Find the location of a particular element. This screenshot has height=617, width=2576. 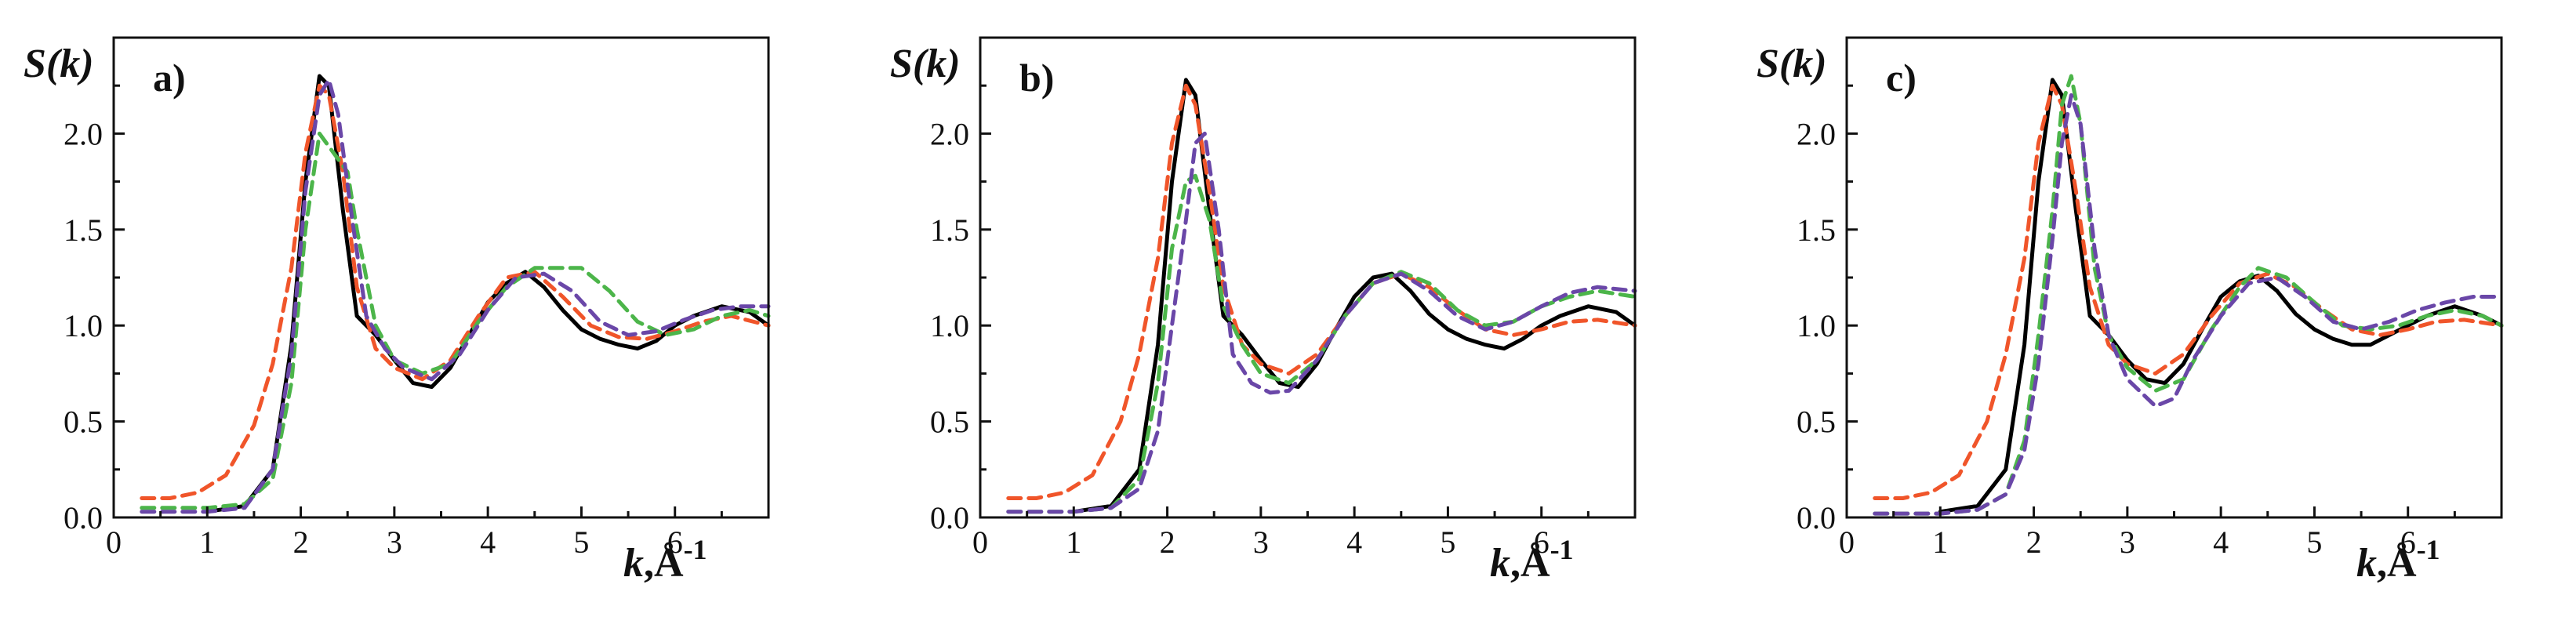

panel-label: a) is located at coordinates (169, 78).